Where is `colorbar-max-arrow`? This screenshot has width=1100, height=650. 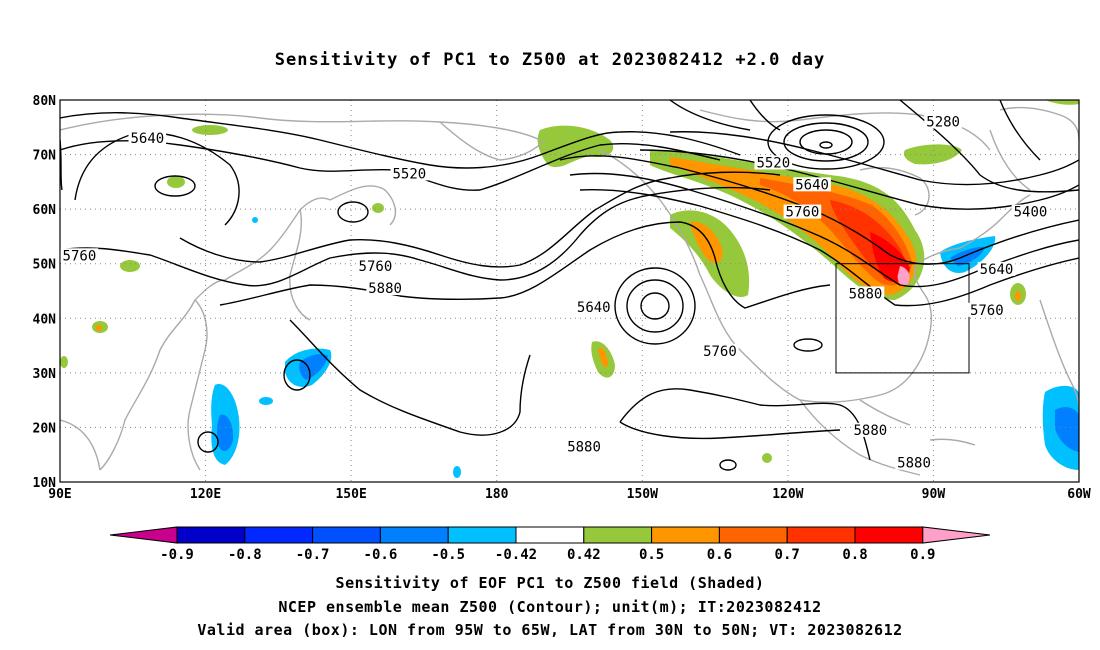 colorbar-max-arrow is located at coordinates (956, 535).